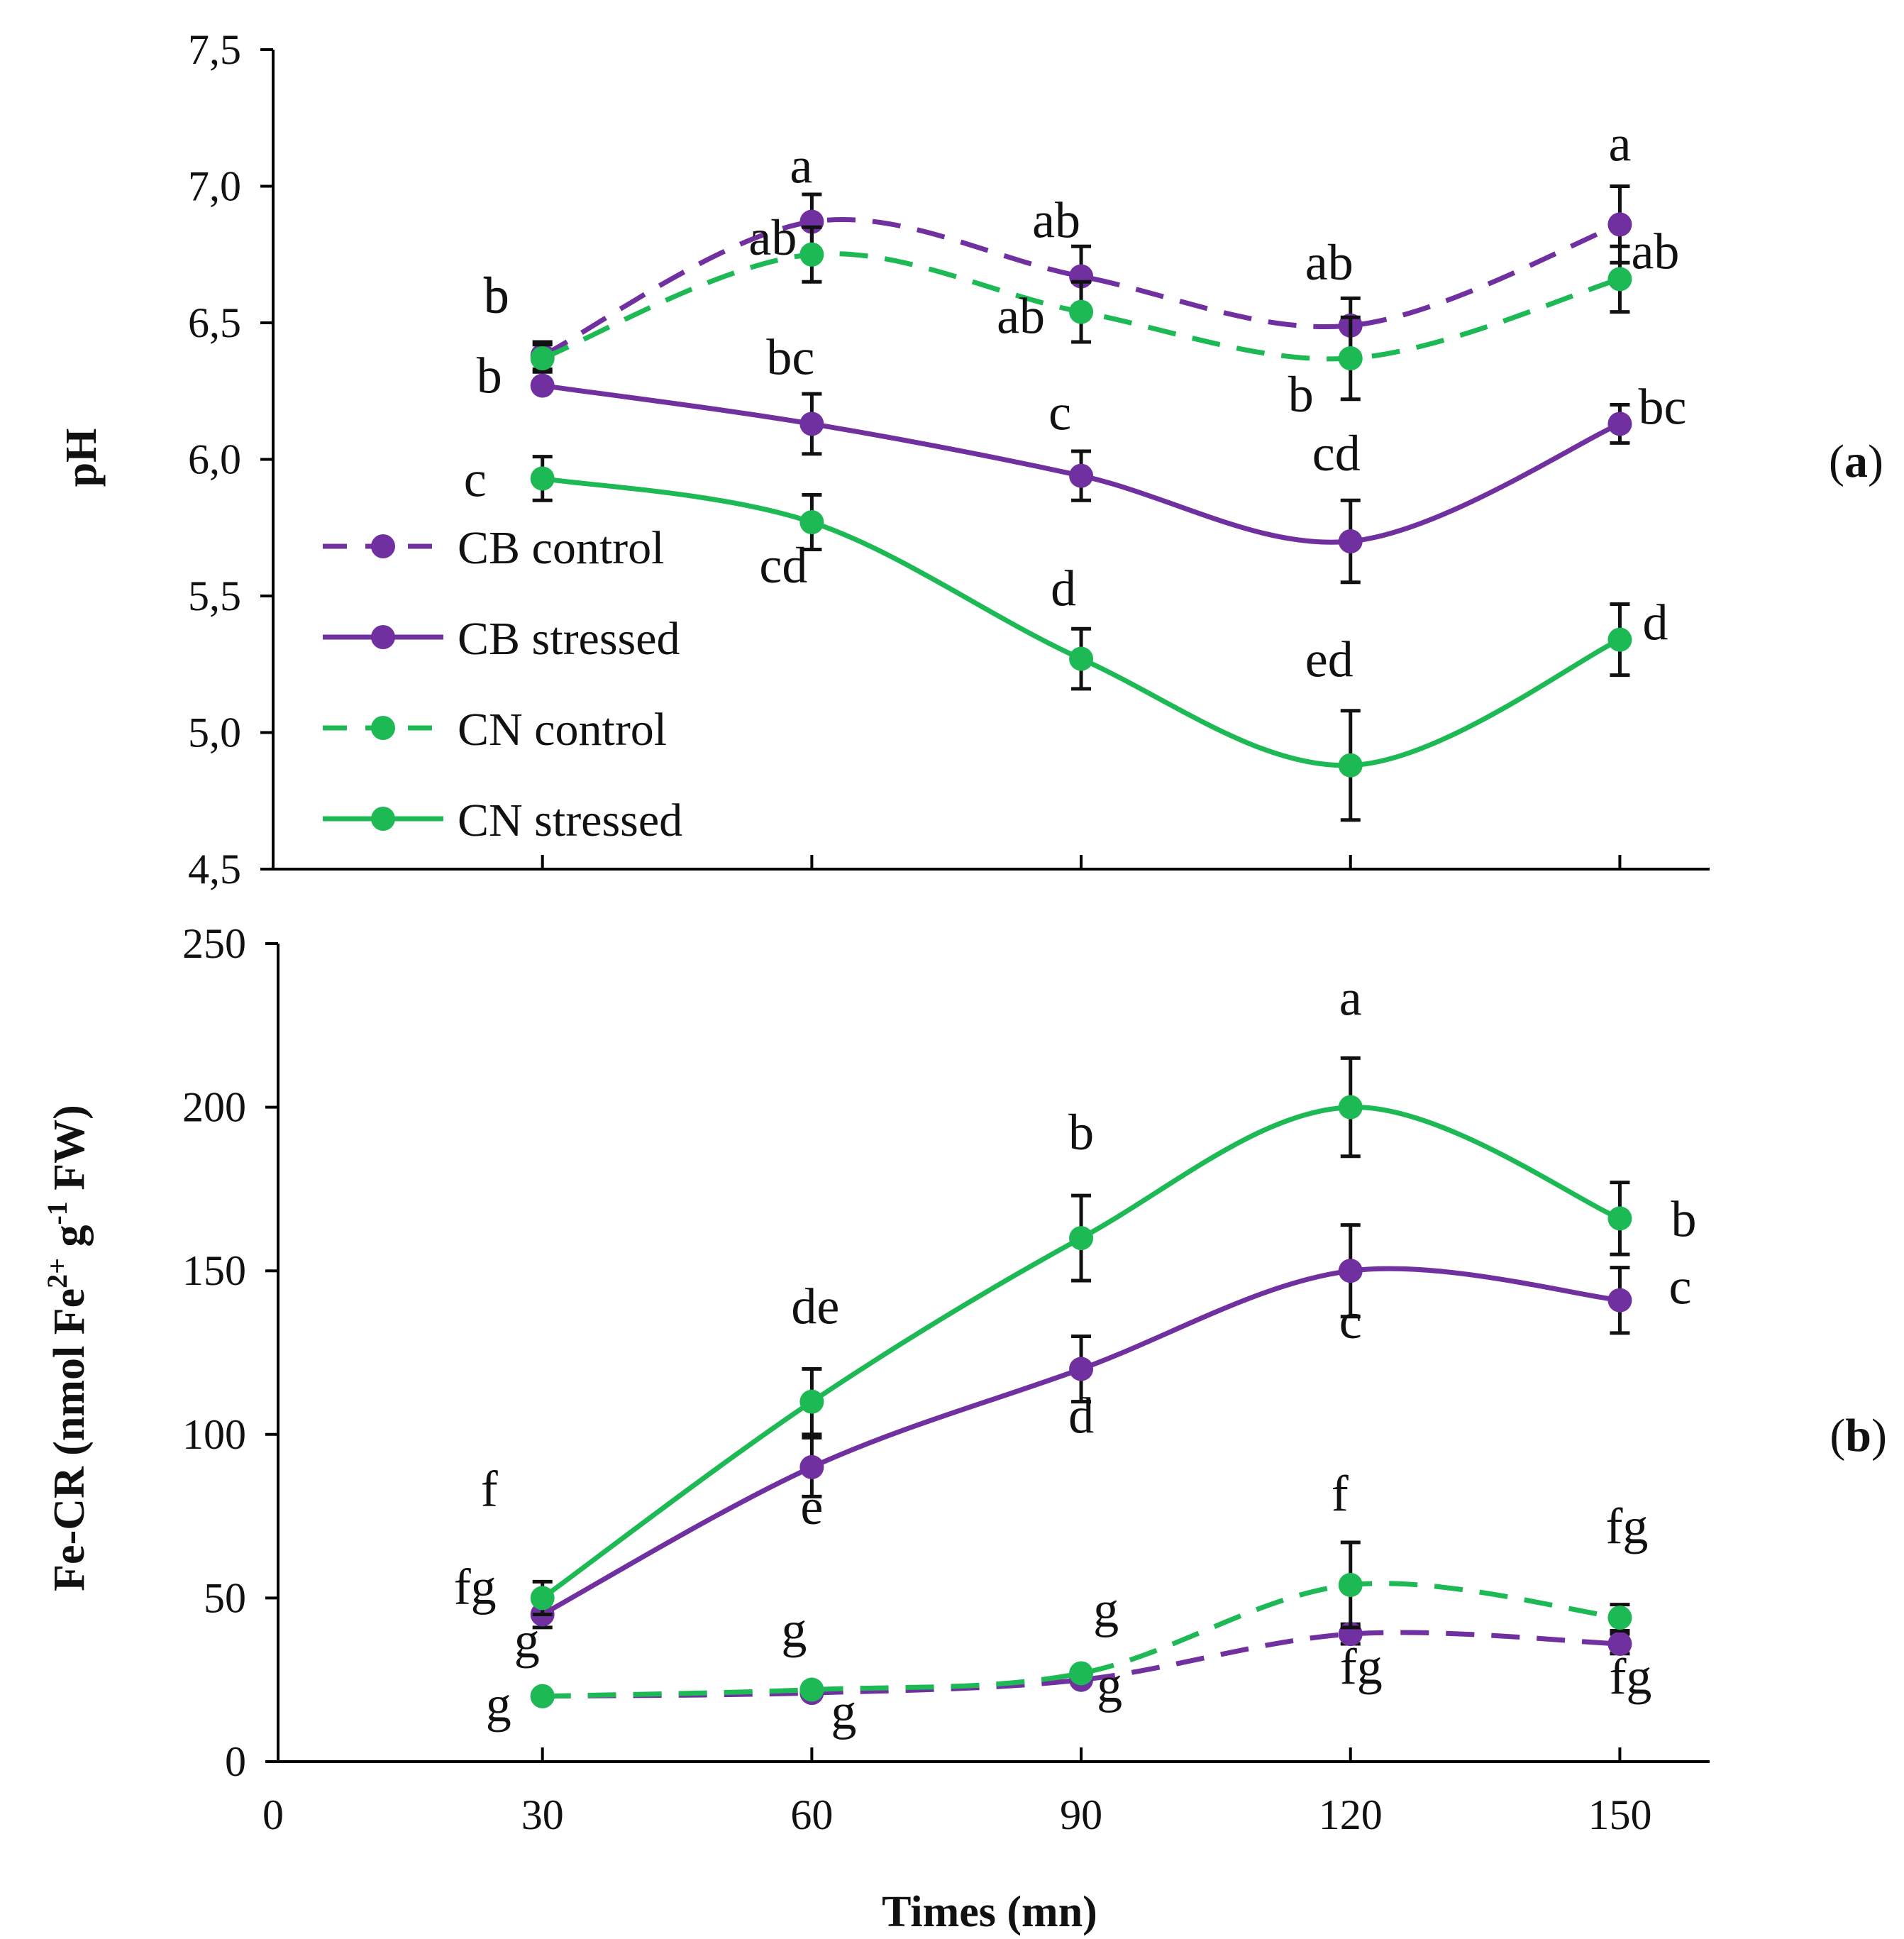 The width and height of the screenshot is (1904, 1939). I want to click on legend-item-cn-stressed: CN stressed, so click(502, 820).